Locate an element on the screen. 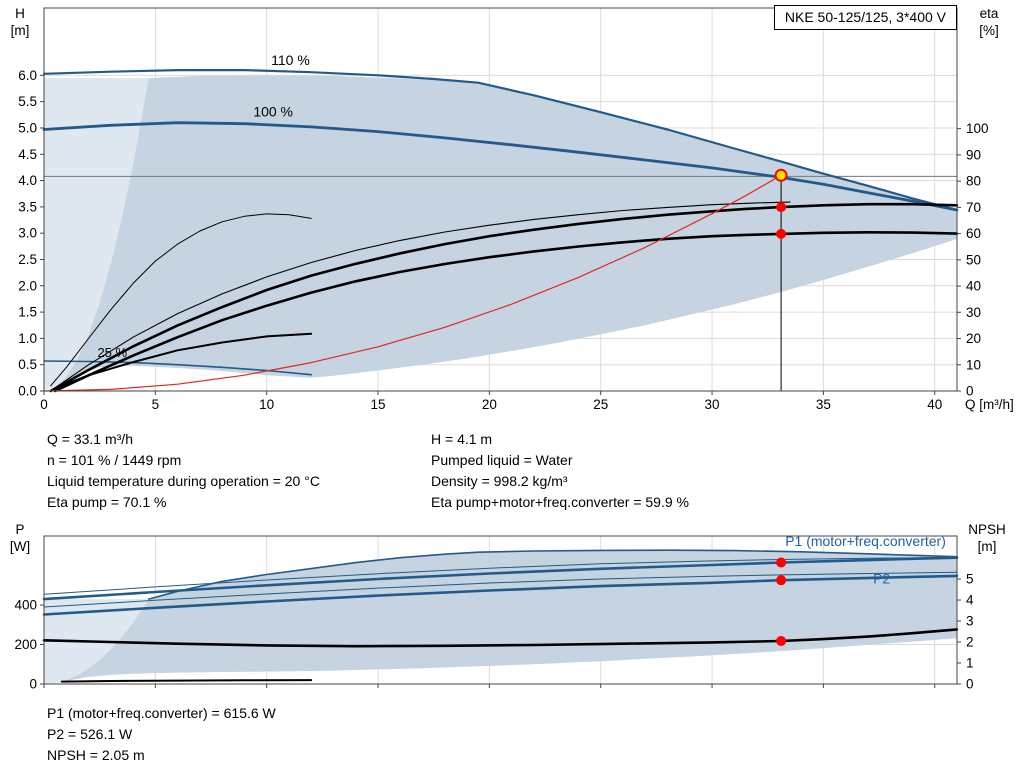 This screenshot has height=781, width=1024. left-axis-tick-label: 3.5 is located at coordinates (27, 206).